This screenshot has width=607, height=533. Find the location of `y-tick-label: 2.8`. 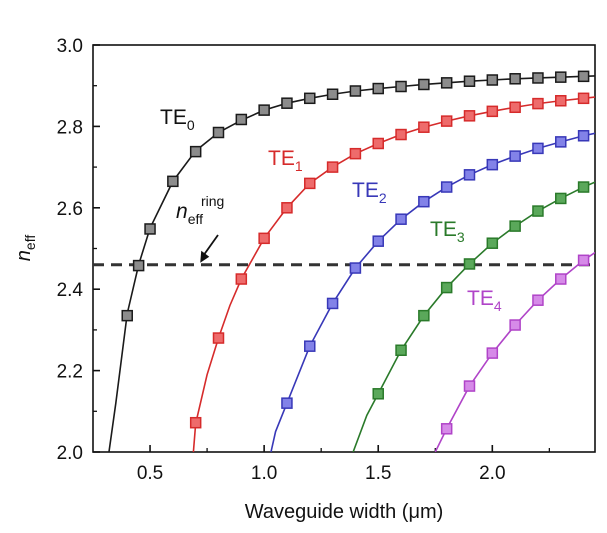

y-tick-label: 2.8 is located at coordinates (70, 127).